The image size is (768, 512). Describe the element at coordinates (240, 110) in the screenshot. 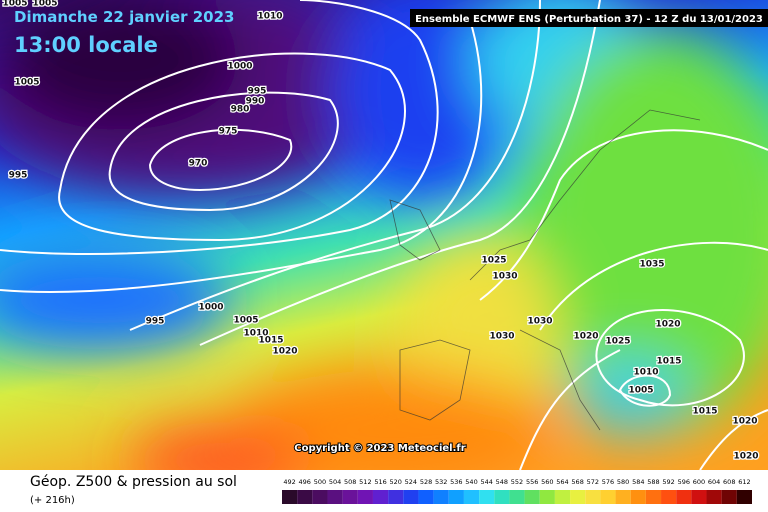

I see `isobar-label: 980` at that location.